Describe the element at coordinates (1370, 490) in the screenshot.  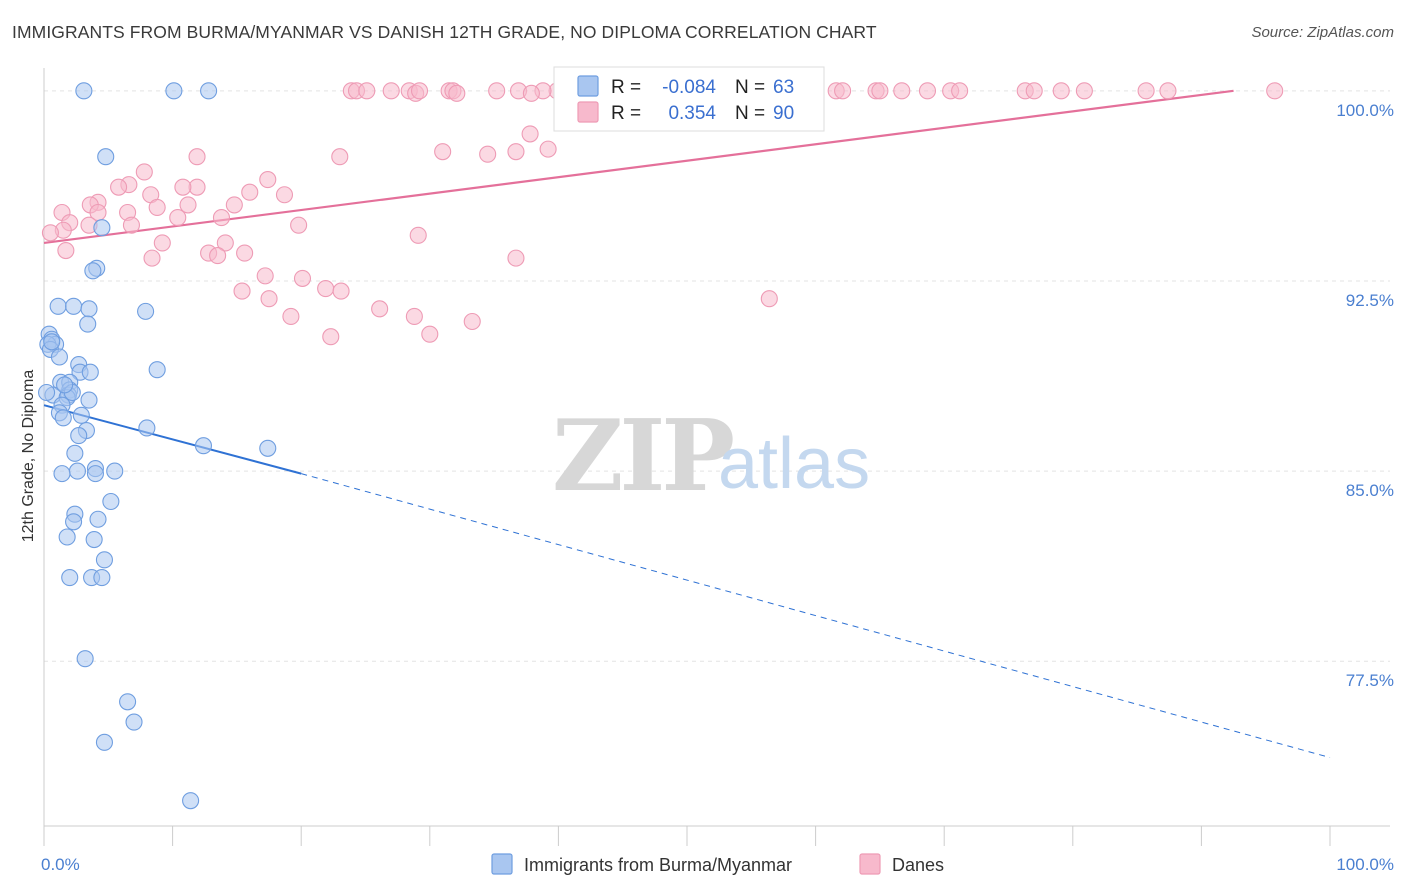
I see `y-tick-label: 85.0%` at that location.